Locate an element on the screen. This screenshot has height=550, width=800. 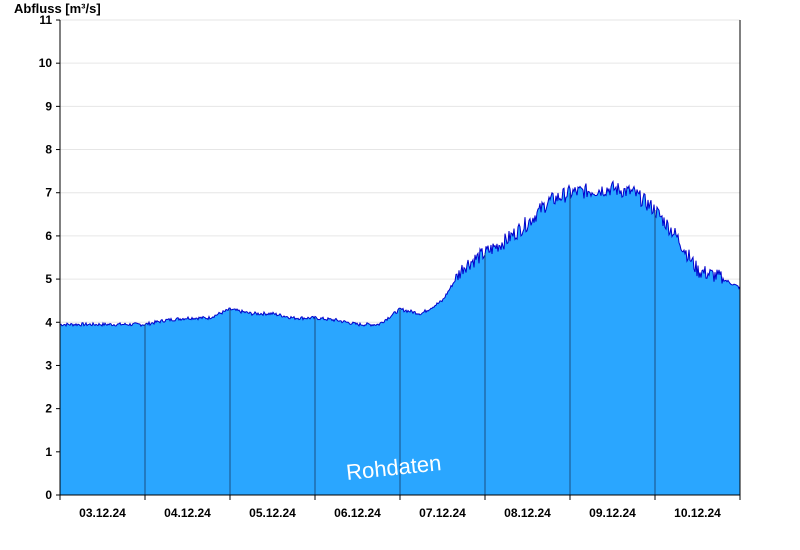
x-tick-label: 03.12.24 is located at coordinates (102, 513).